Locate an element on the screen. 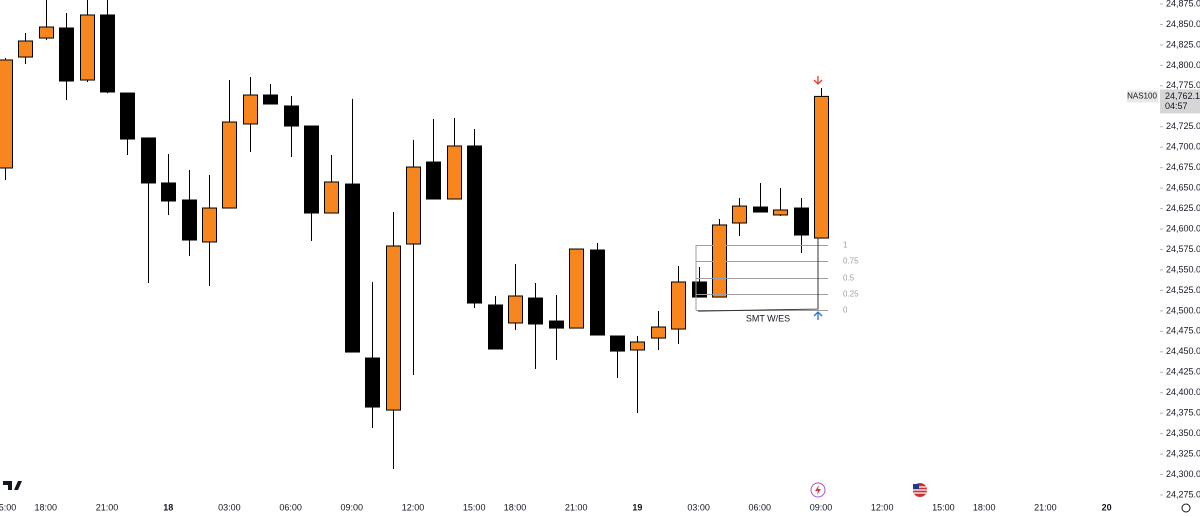  price-tag is located at coordinates (1180, 101).